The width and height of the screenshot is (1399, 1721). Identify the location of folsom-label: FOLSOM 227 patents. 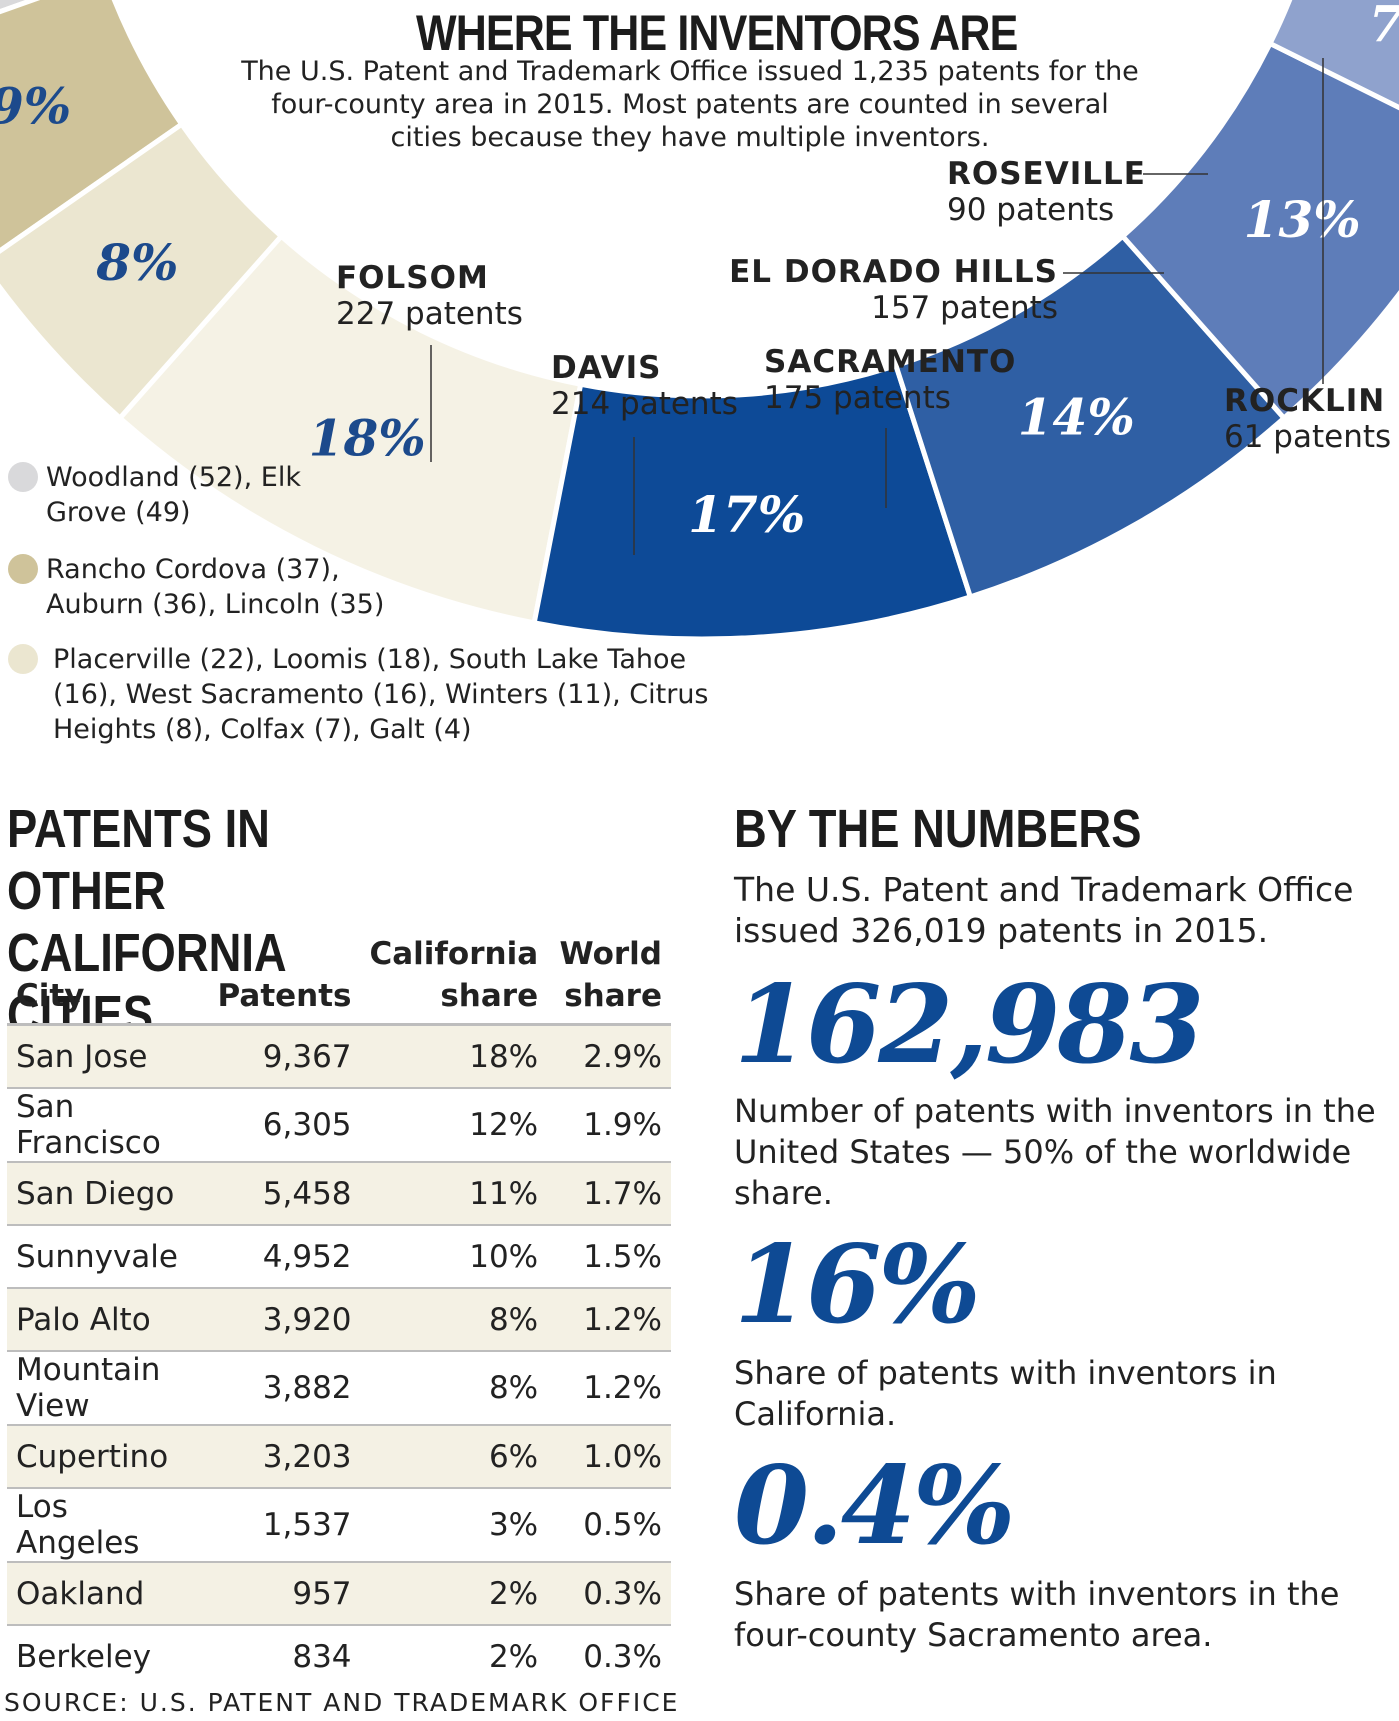
(429, 296).